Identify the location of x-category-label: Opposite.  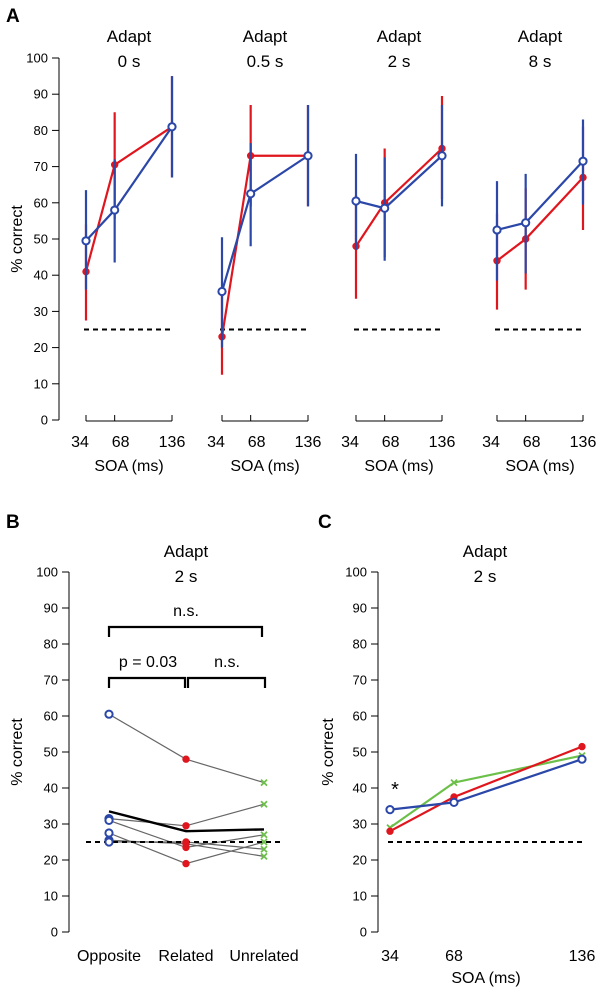
(109, 956).